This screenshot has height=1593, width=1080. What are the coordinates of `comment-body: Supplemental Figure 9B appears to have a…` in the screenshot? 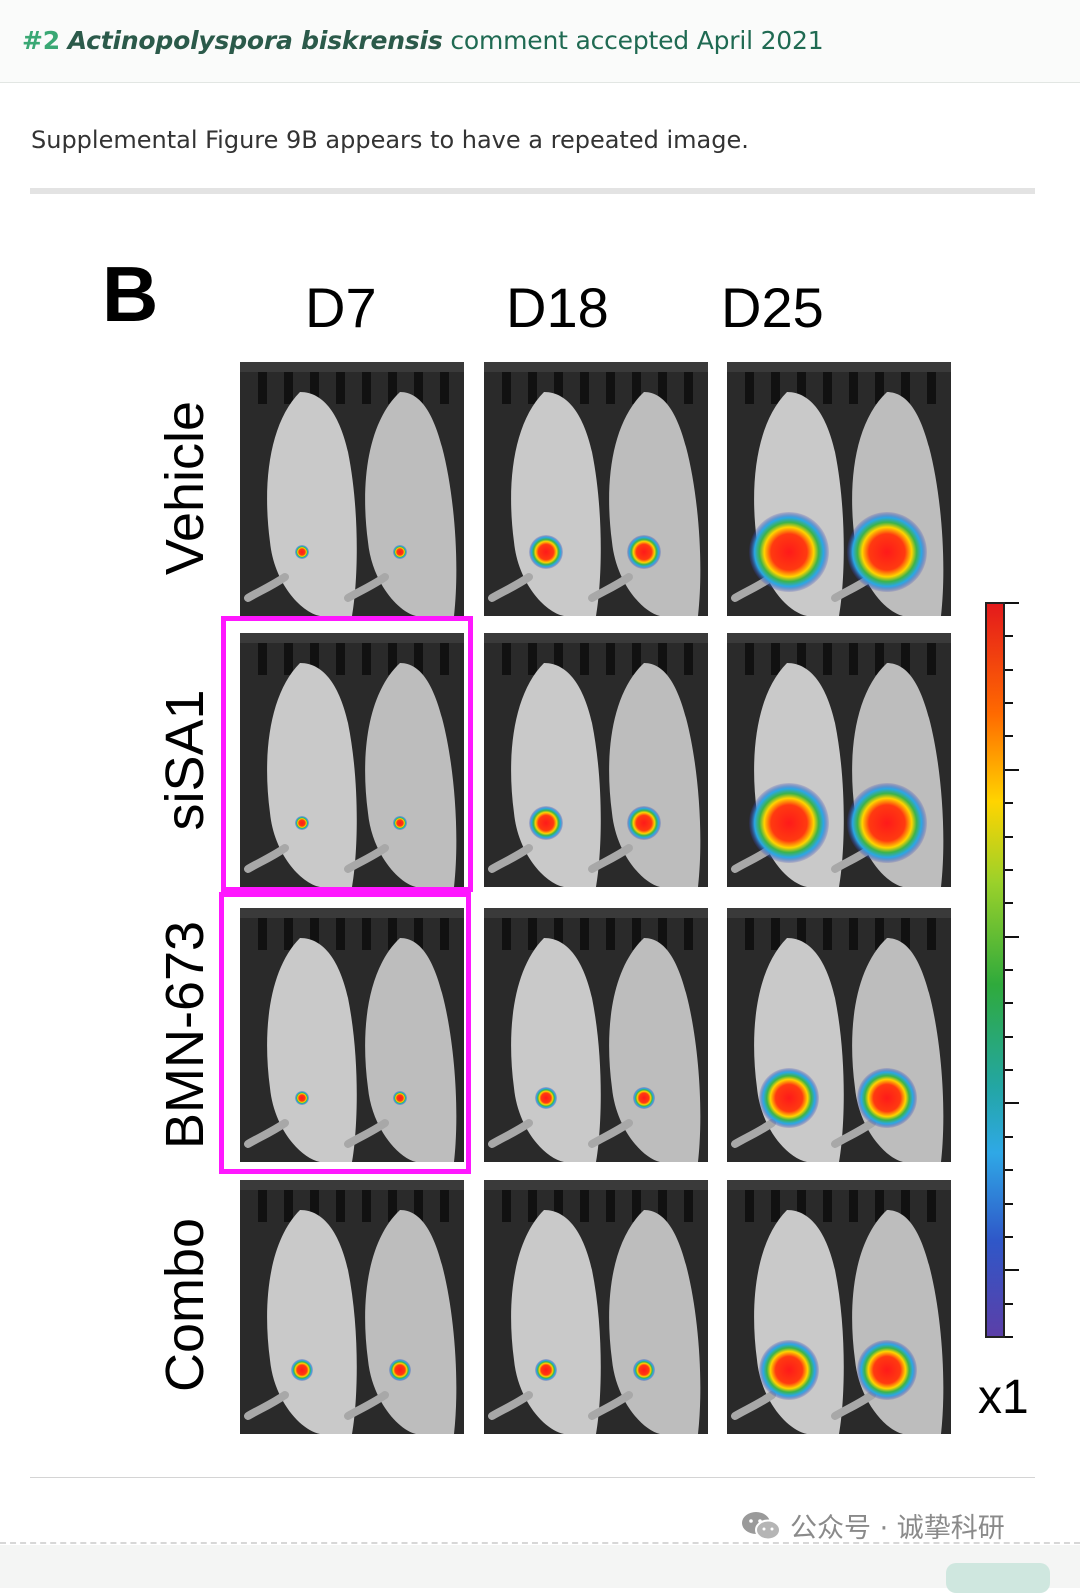 It's located at (390, 140).